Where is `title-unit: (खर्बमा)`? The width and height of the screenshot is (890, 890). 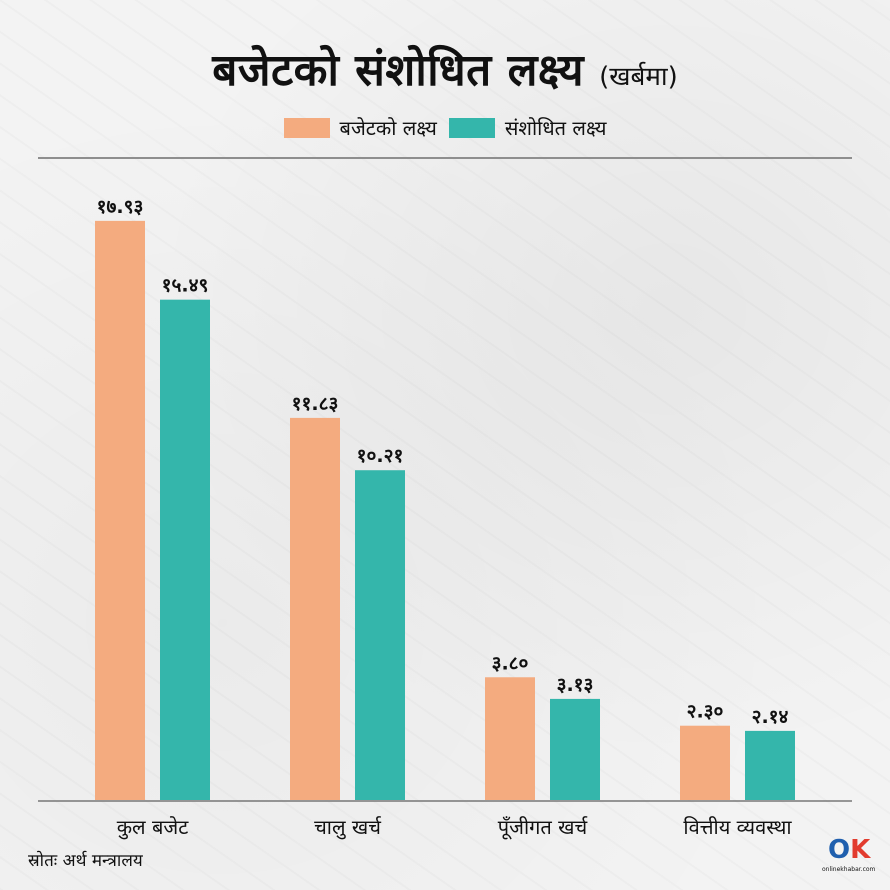
title-unit: (खर्बमा) is located at coordinates (638, 77).